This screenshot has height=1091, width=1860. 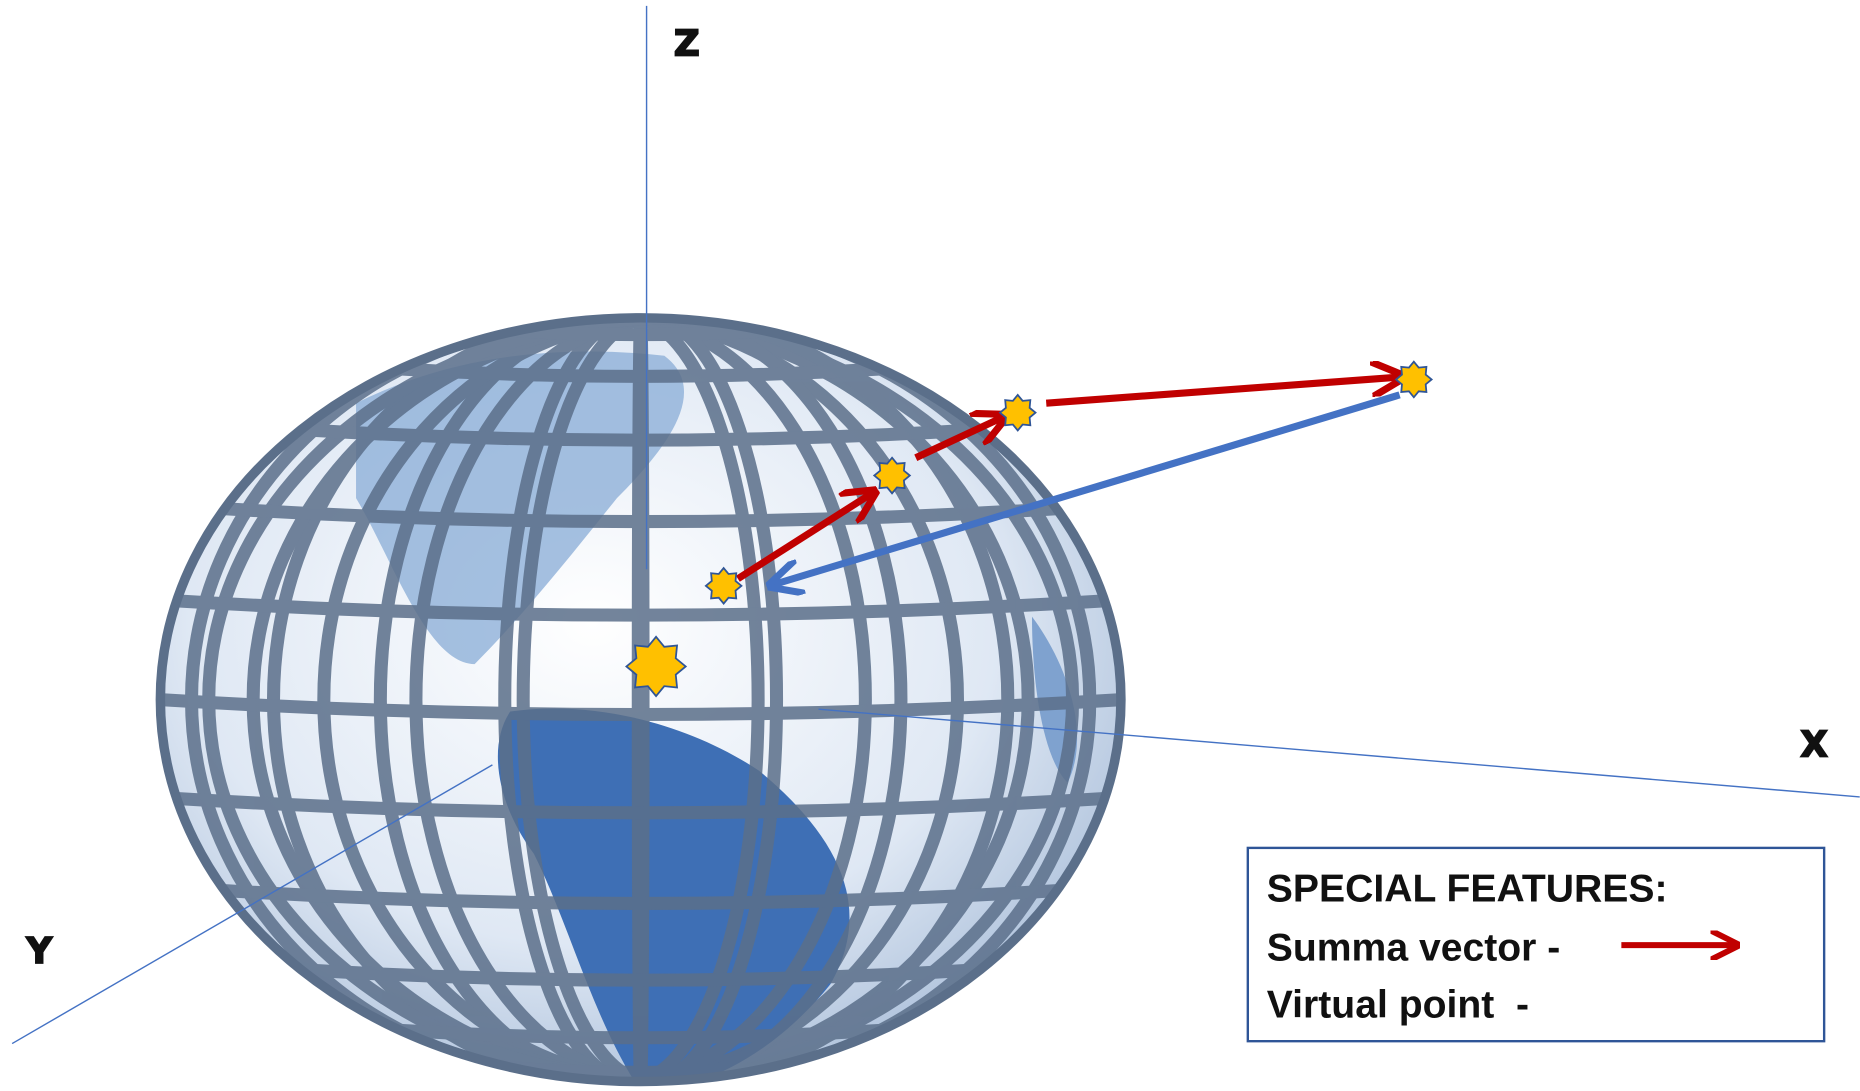 What do you see at coordinates (687, 44) in the screenshot?
I see `z-axis-label: Z` at bounding box center [687, 44].